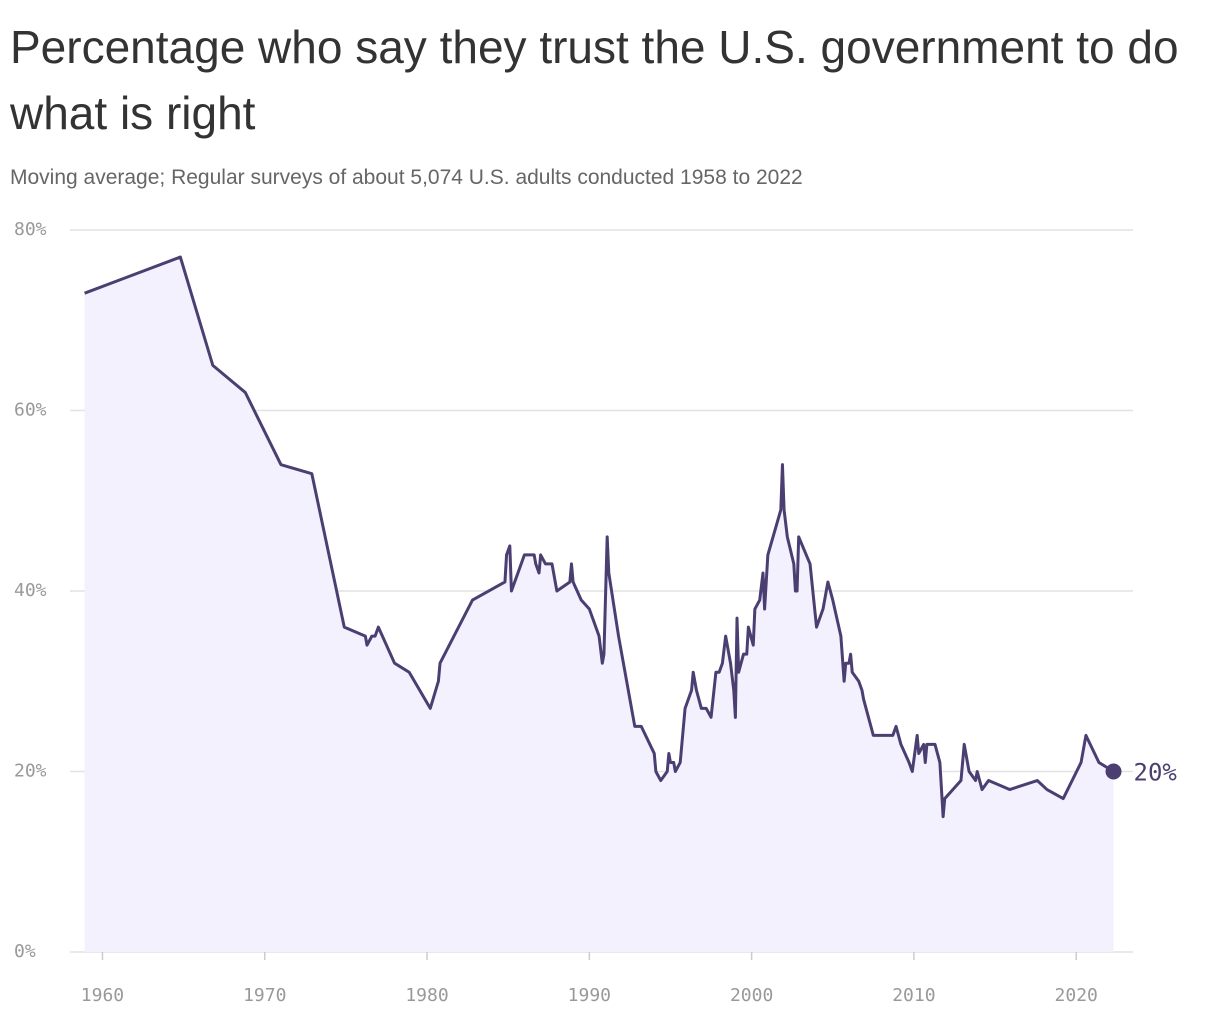  Describe the element at coordinates (426, 995) in the screenshot. I see `x-tick-label: 1980` at that location.